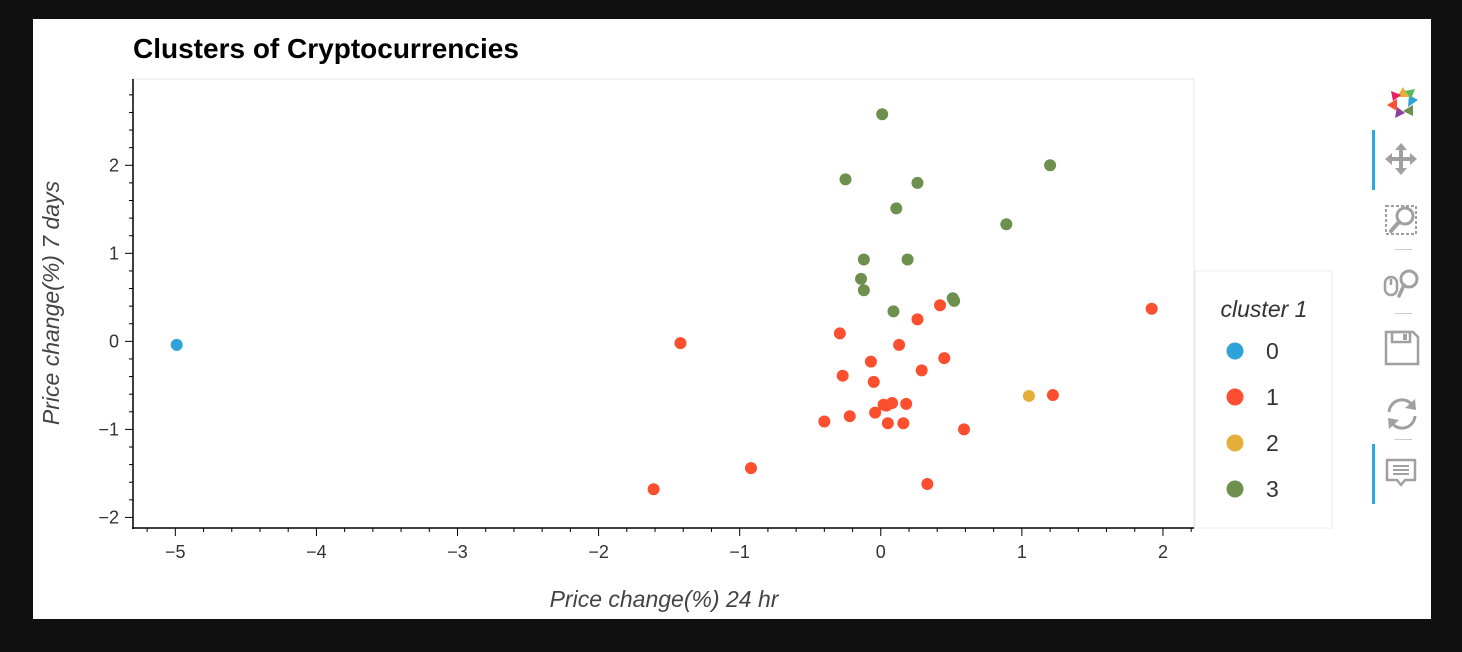 The image size is (1462, 652). I want to click on box-zoom-tool-button, so click(1400, 219).